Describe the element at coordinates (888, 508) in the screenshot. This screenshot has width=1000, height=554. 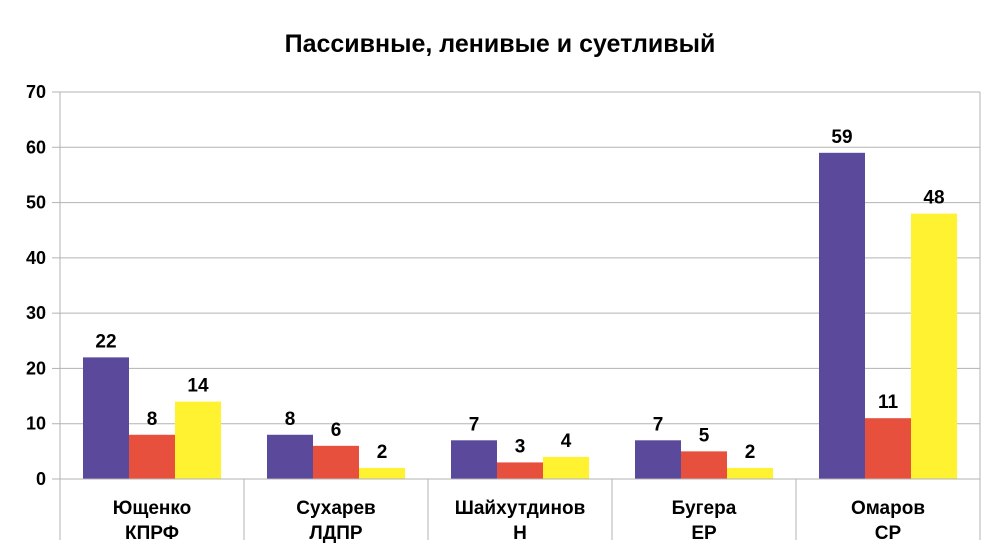
I see `category-label: Омаров` at that location.